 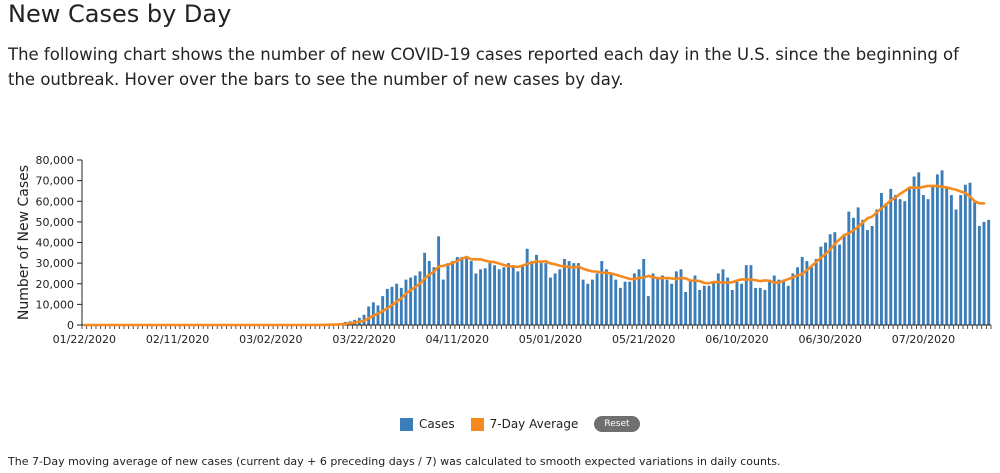 I want to click on x-tick-label: 07/20/2020, so click(x=923, y=339).